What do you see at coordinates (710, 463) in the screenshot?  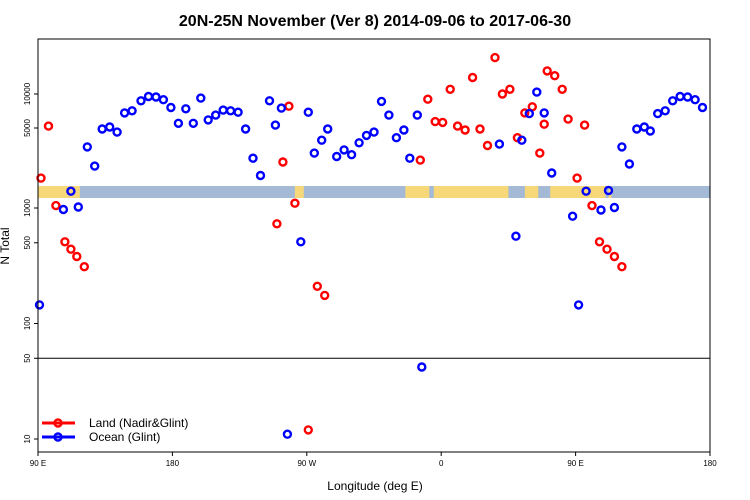 I see `x-tick-label: 180` at bounding box center [710, 463].